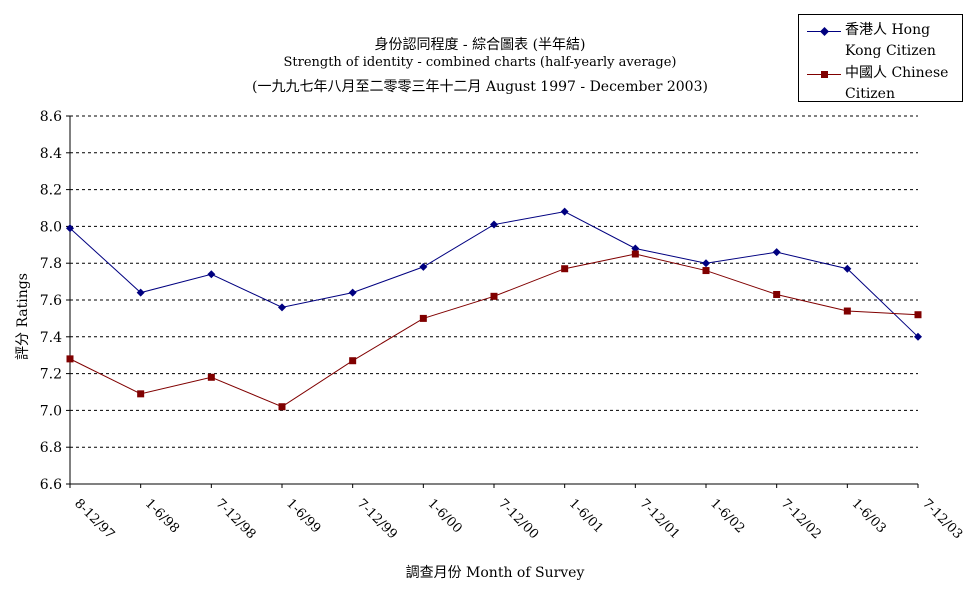 This screenshot has height=600, width=977. Describe the element at coordinates (162, 516) in the screenshot. I see `x-tick-label: 1-6/98` at that location.